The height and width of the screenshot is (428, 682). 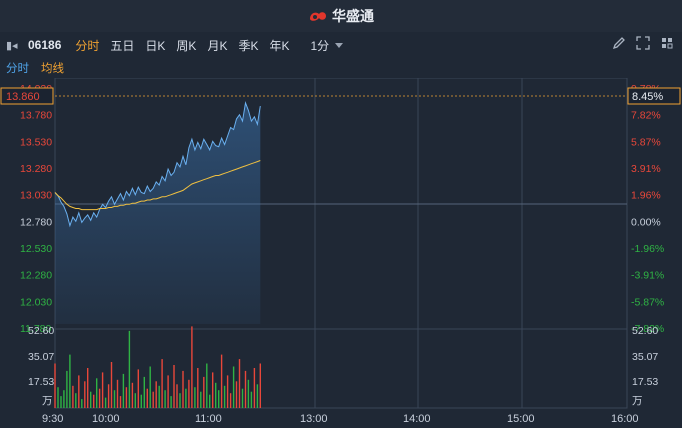 I want to click on percent-tick-label: 1.96%, so click(x=646, y=196).